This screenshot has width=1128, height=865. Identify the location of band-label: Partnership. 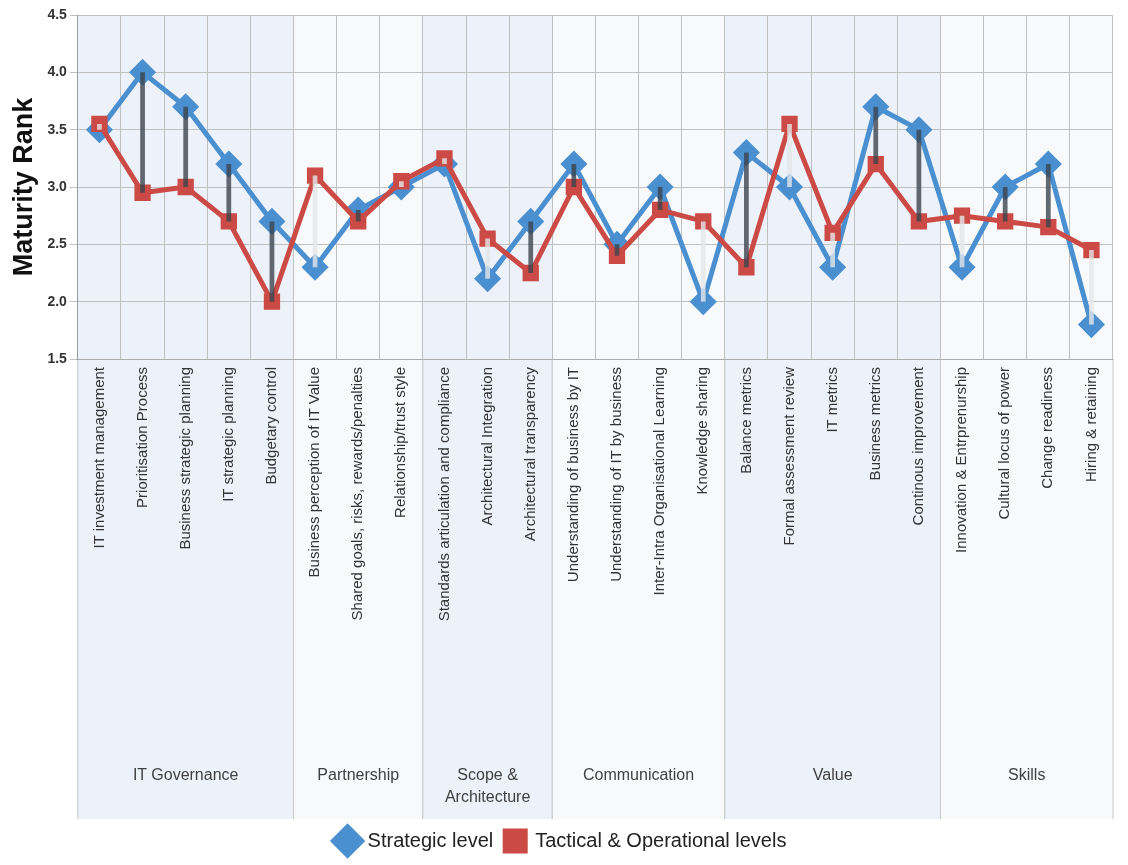
(358, 775).